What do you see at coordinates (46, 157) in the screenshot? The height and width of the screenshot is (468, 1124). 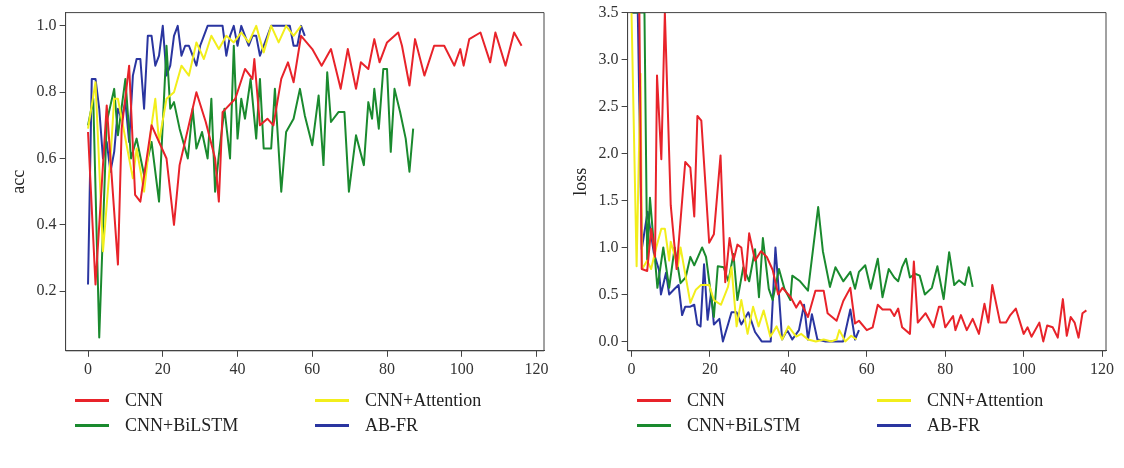 I see `y-tick-label: 0.6` at bounding box center [46, 157].